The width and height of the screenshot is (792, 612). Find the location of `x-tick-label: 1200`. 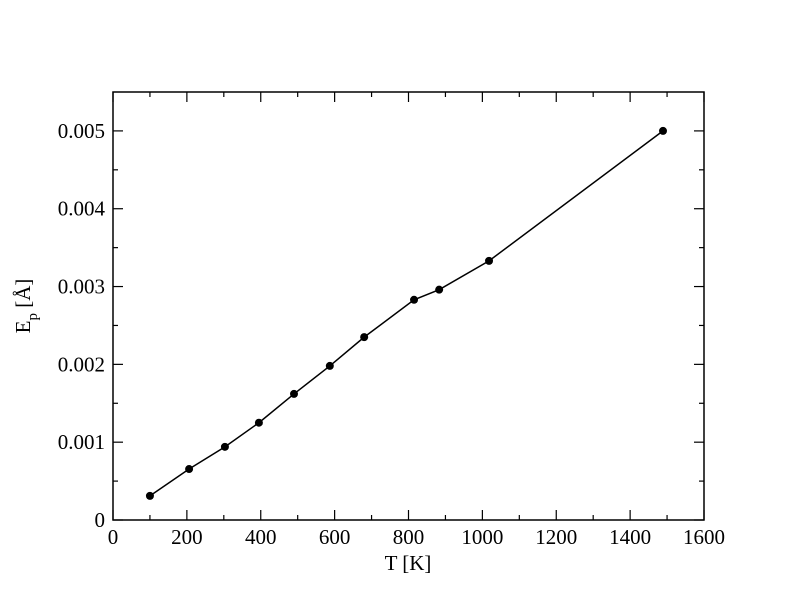

x-tick-label: 1200 is located at coordinates (556, 537).